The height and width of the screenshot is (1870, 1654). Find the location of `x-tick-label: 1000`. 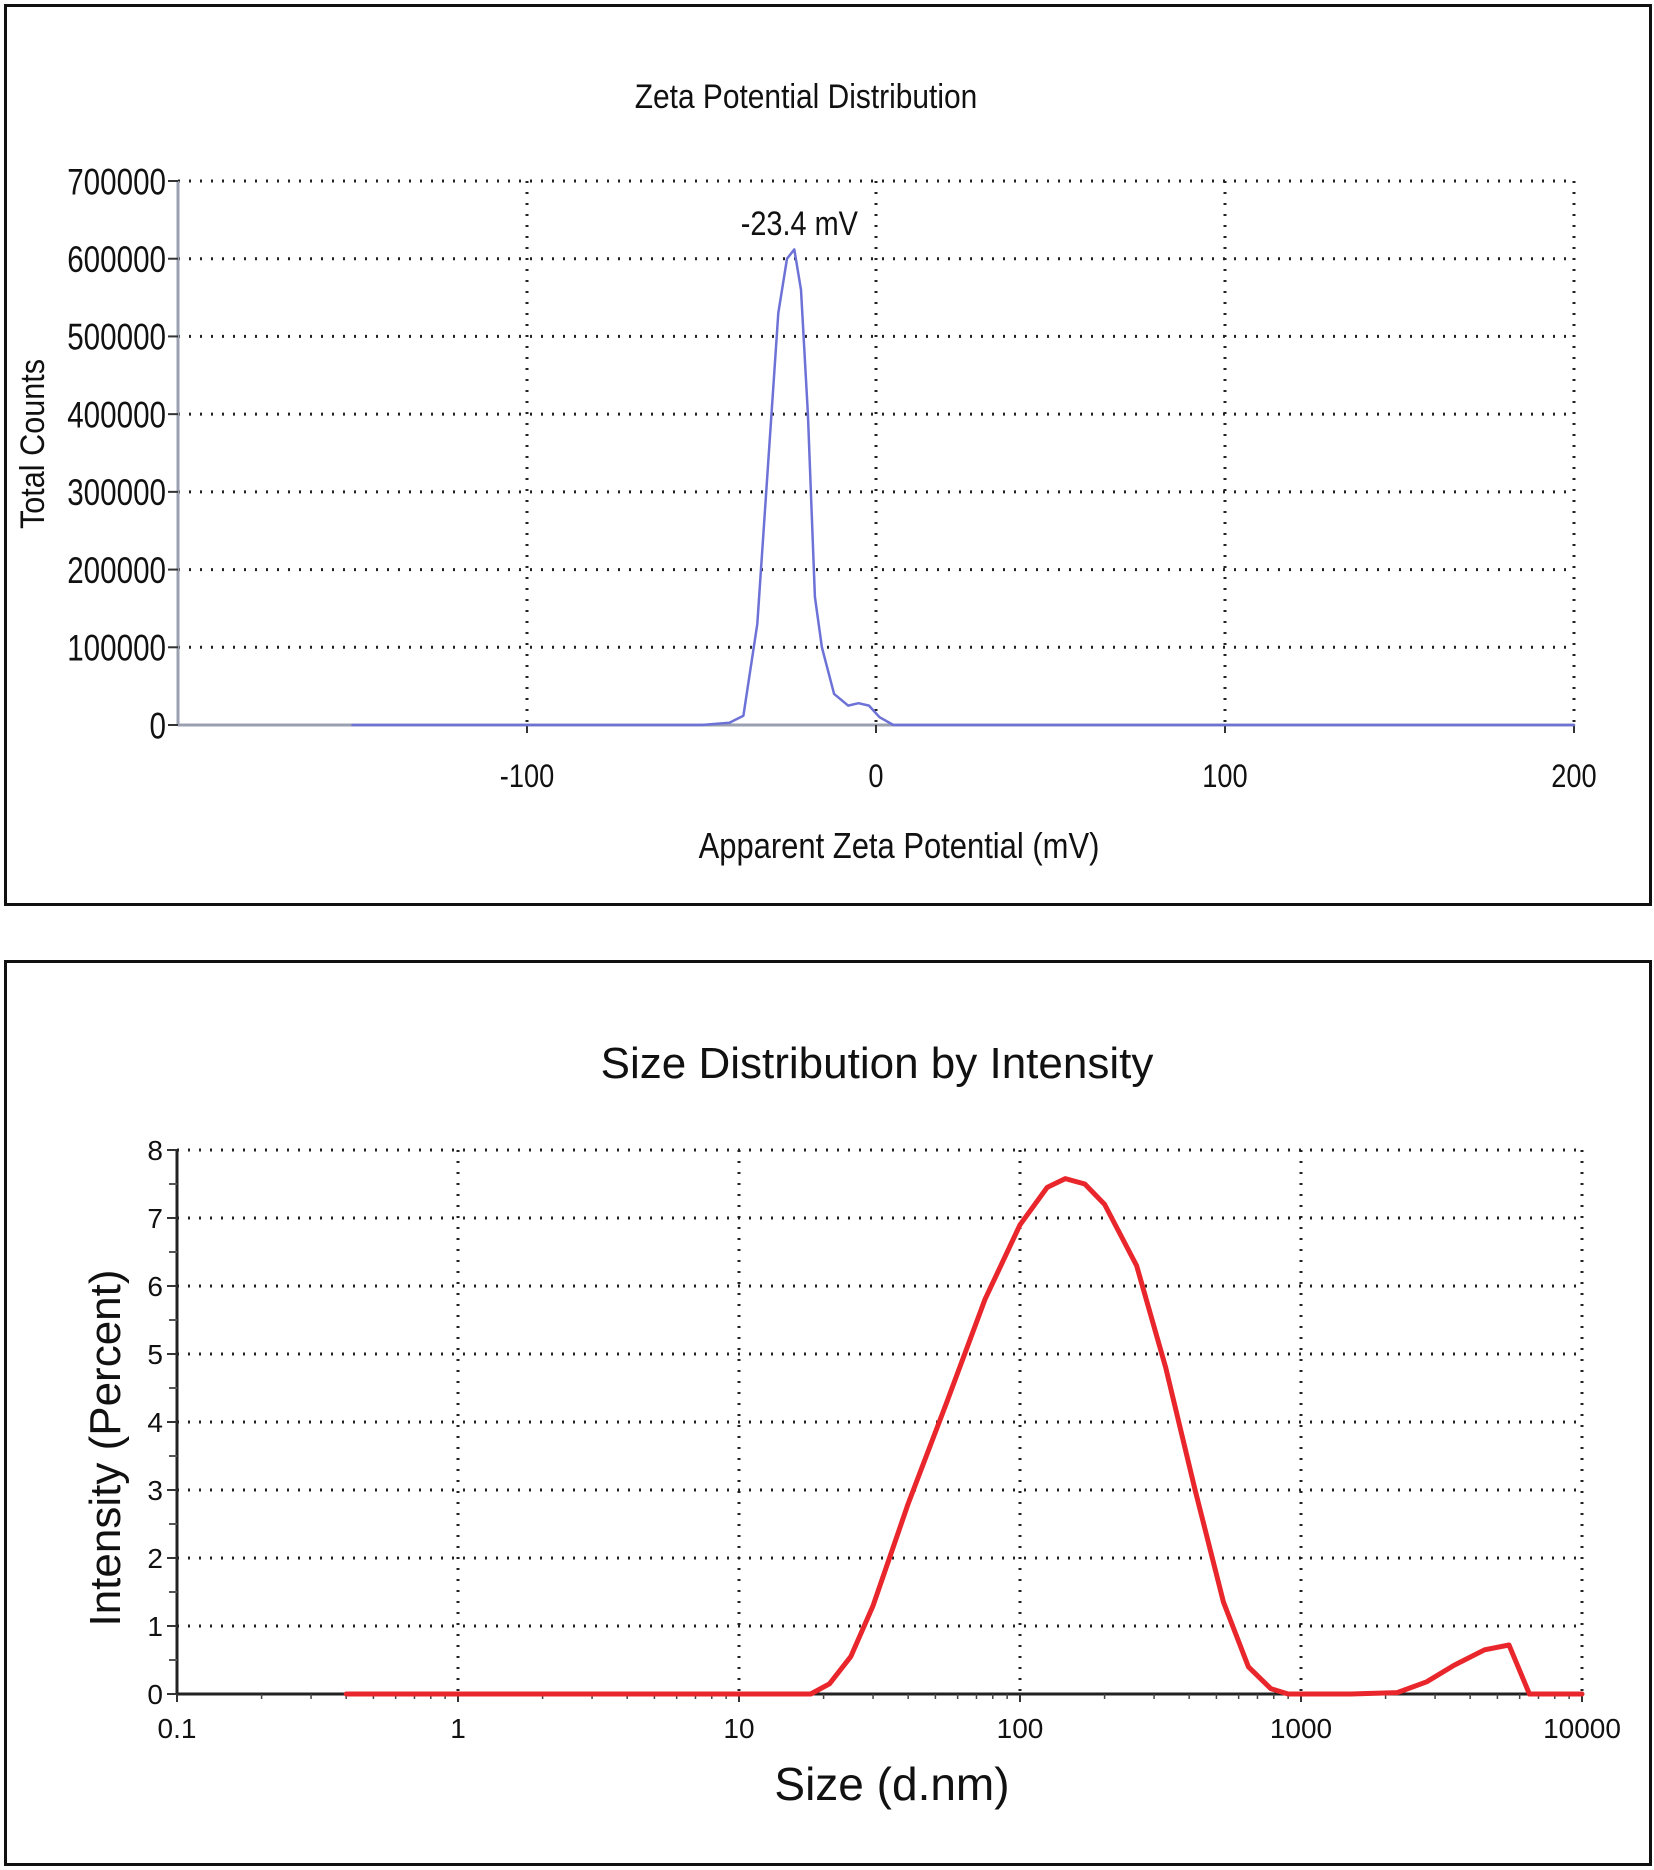

x-tick-label: 1000 is located at coordinates (1301, 1728).